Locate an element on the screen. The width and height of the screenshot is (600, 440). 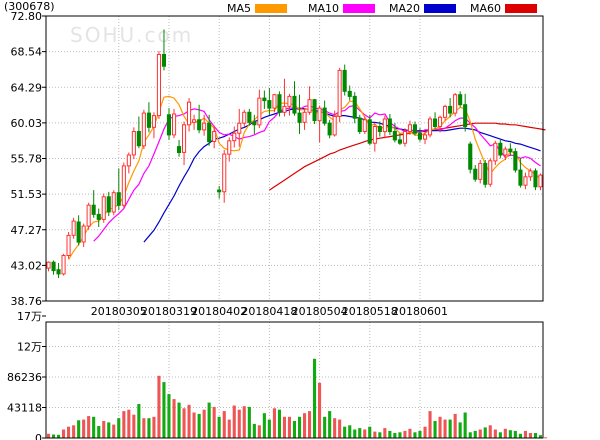
price-tick-label: 68.54 is located at coordinates (27, 52).